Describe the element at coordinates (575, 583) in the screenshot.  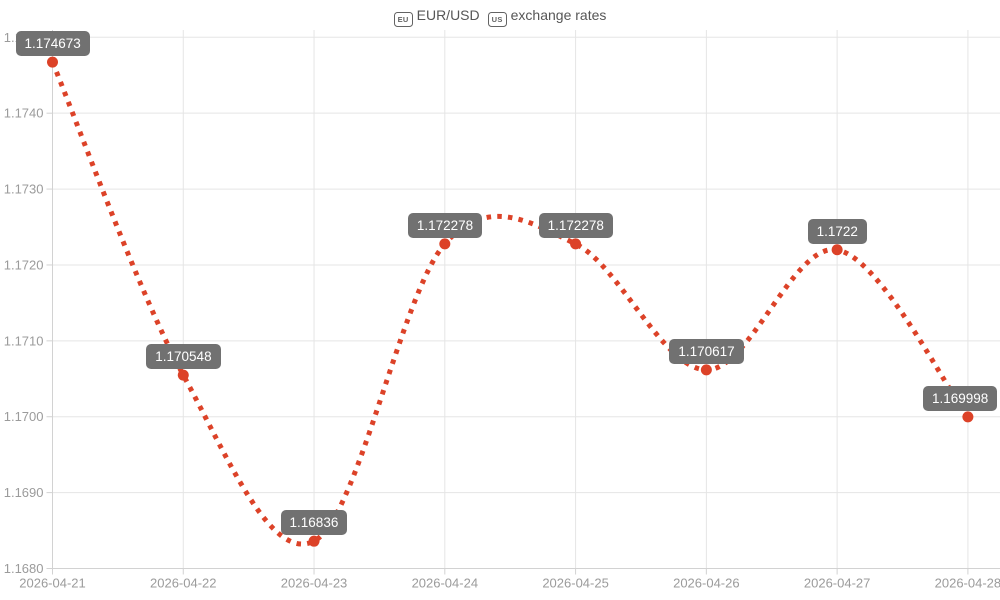
I see `x-tick-label: 2026-04-25` at that location.